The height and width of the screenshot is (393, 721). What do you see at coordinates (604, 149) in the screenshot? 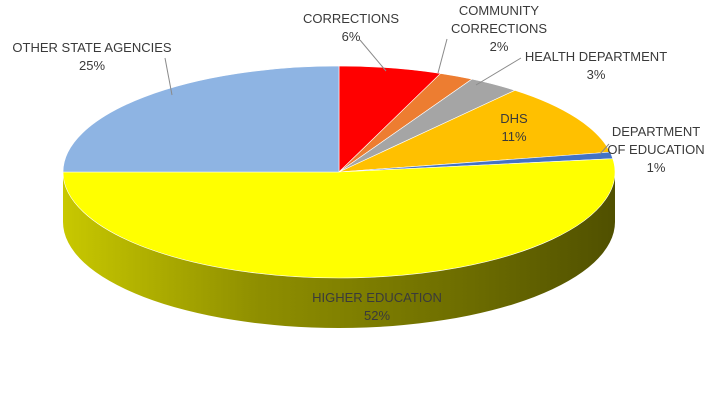
I see `leader-line-department-of-education` at bounding box center [604, 149].